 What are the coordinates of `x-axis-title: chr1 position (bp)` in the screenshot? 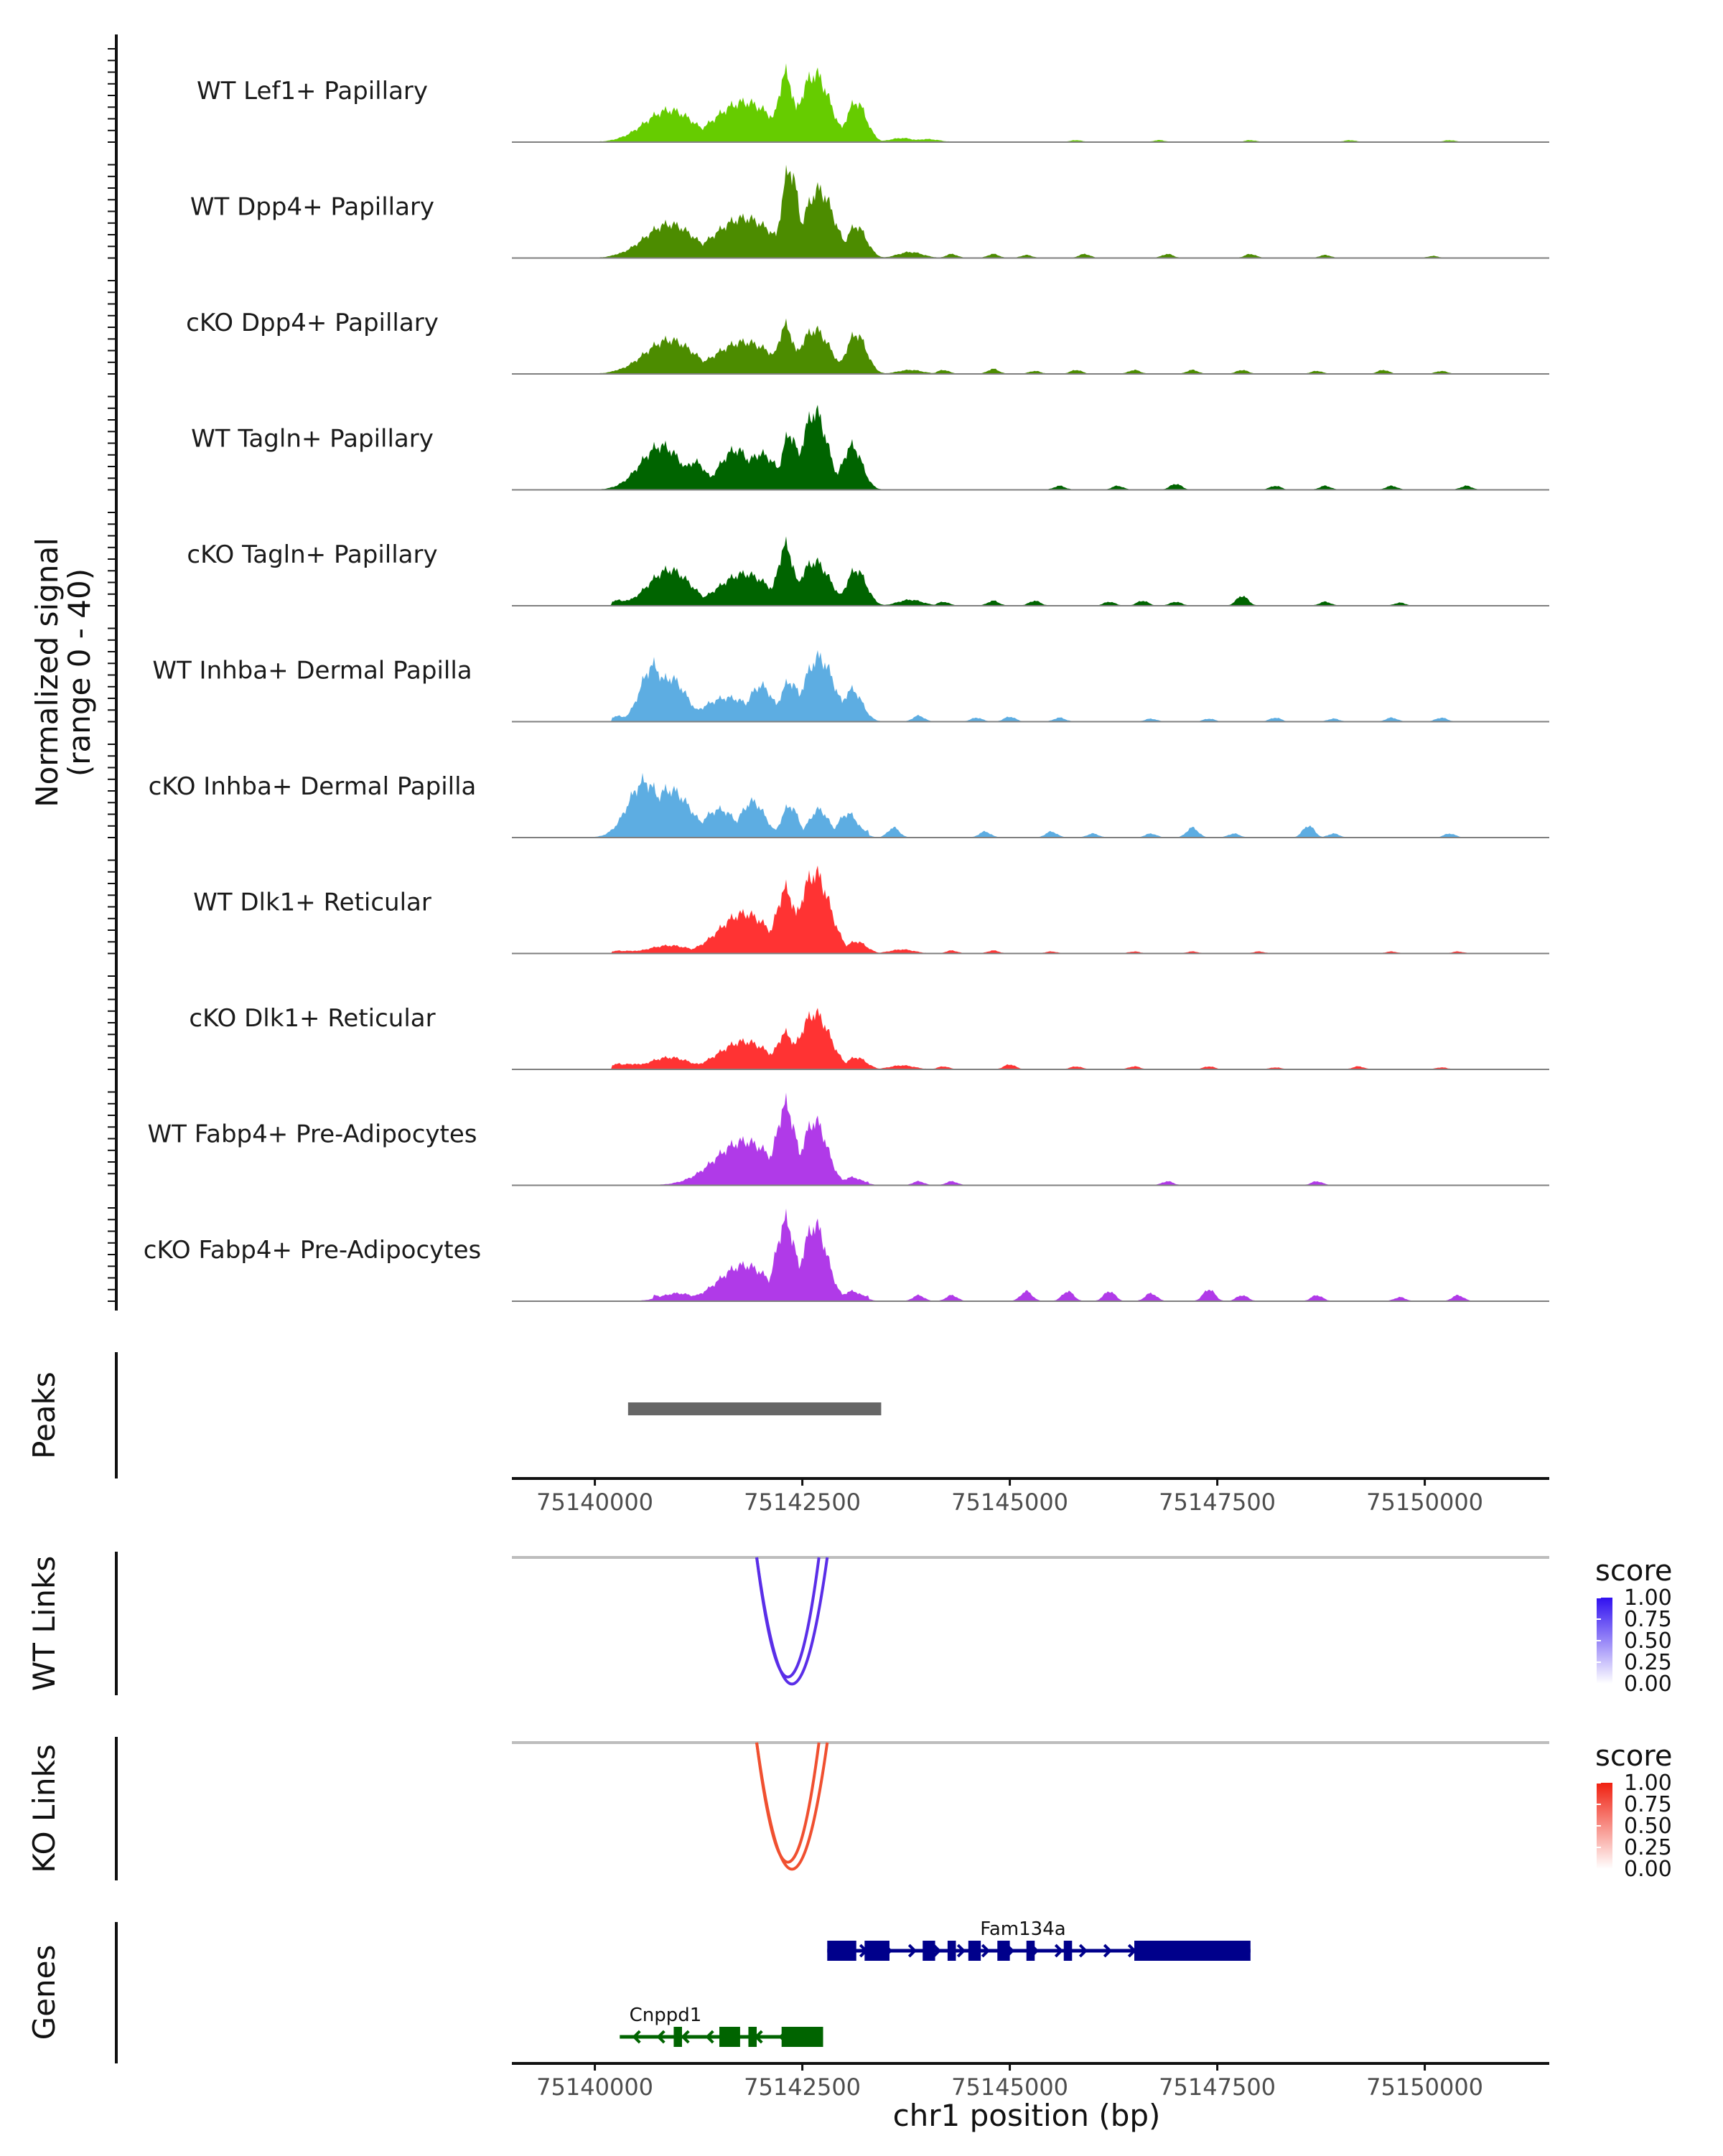 It's located at (1027, 2115).